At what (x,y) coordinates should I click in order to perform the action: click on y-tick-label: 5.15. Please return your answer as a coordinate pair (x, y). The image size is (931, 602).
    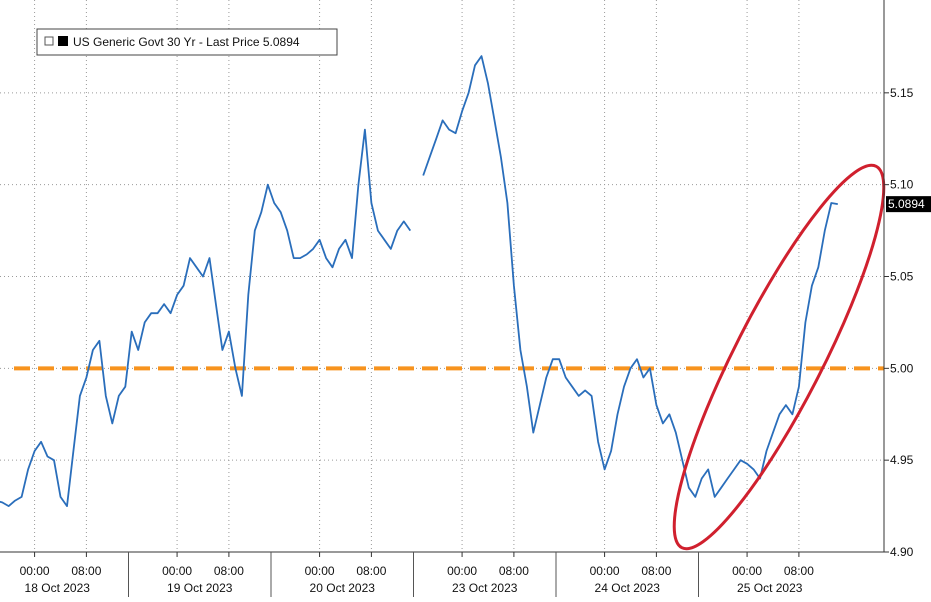
    Looking at the image, I should click on (902, 93).